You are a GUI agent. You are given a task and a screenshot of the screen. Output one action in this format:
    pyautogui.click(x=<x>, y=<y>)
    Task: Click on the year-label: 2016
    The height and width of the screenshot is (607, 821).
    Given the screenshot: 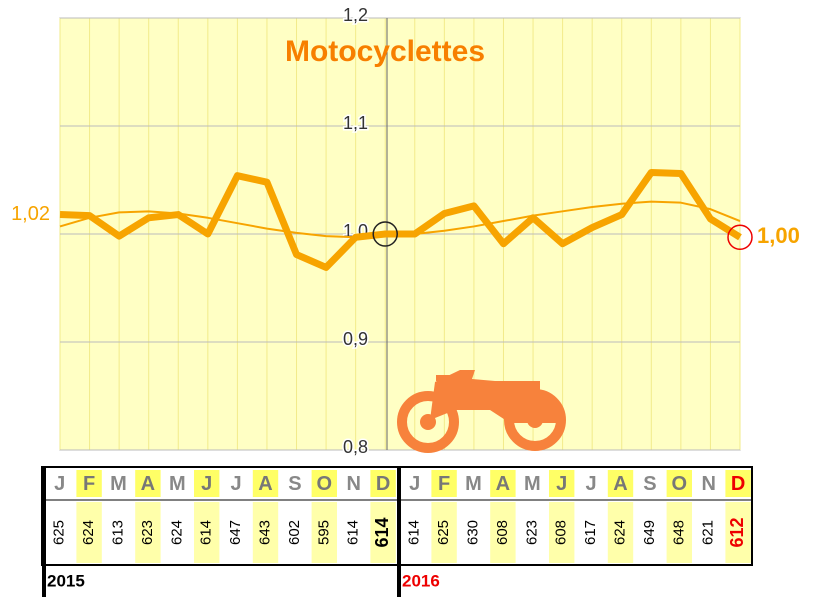 What is the action you would take?
    pyautogui.click(x=421, y=580)
    